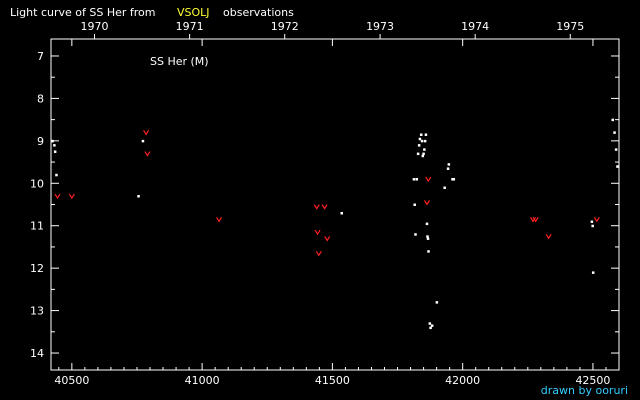 The image size is (640, 400). What do you see at coordinates (37, 268) in the screenshot?
I see `y-tick-label: 12` at bounding box center [37, 268].